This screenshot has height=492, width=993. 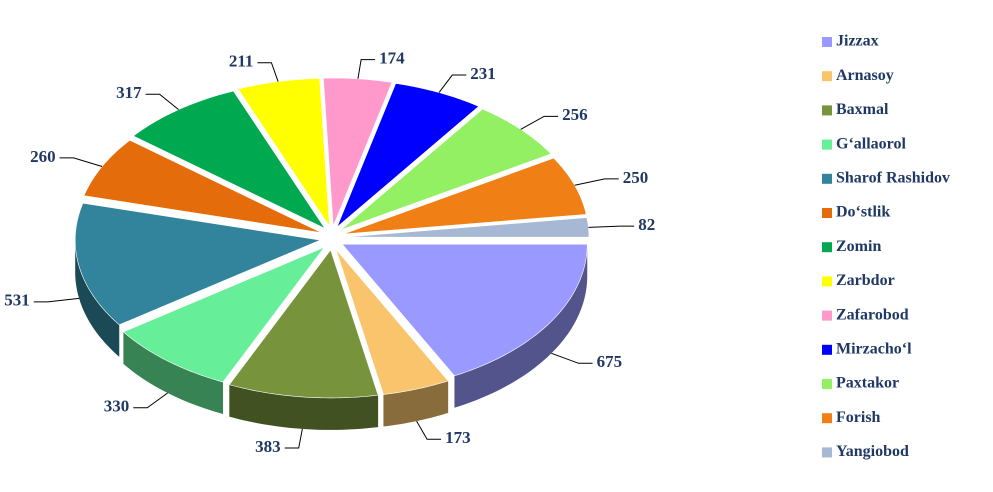 What do you see at coordinates (862, 109) in the screenshot?
I see `legend-label: Baxmal` at bounding box center [862, 109].